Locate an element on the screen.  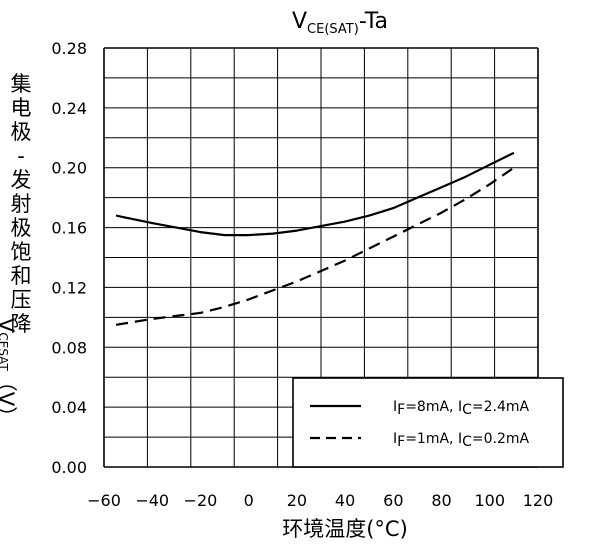
legend: IF=8mA, IC=2.4mA IF=1mA, IC=0.2mA is located at coordinates (428, 422).